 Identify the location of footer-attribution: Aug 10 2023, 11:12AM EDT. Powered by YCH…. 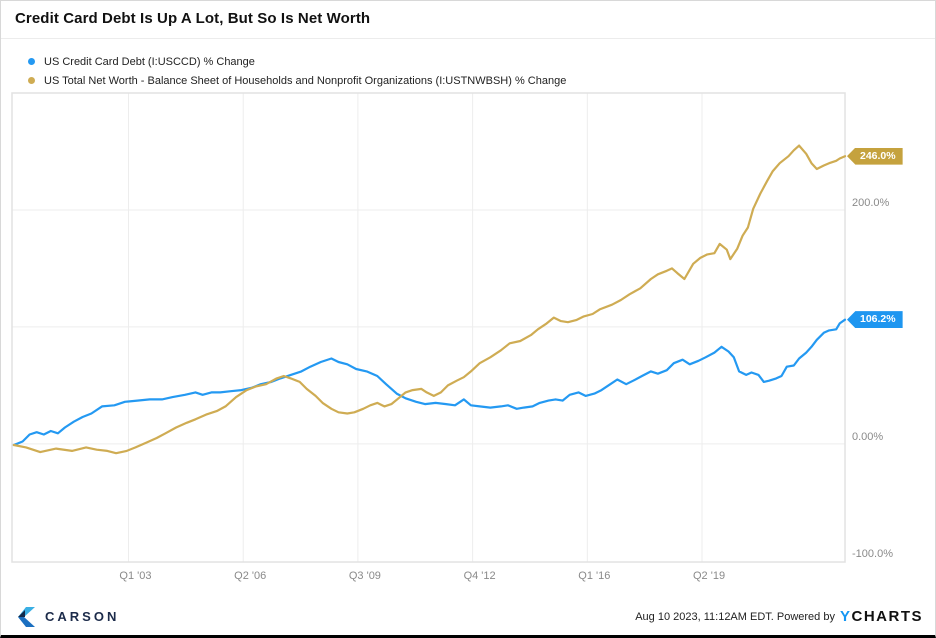
(779, 616).